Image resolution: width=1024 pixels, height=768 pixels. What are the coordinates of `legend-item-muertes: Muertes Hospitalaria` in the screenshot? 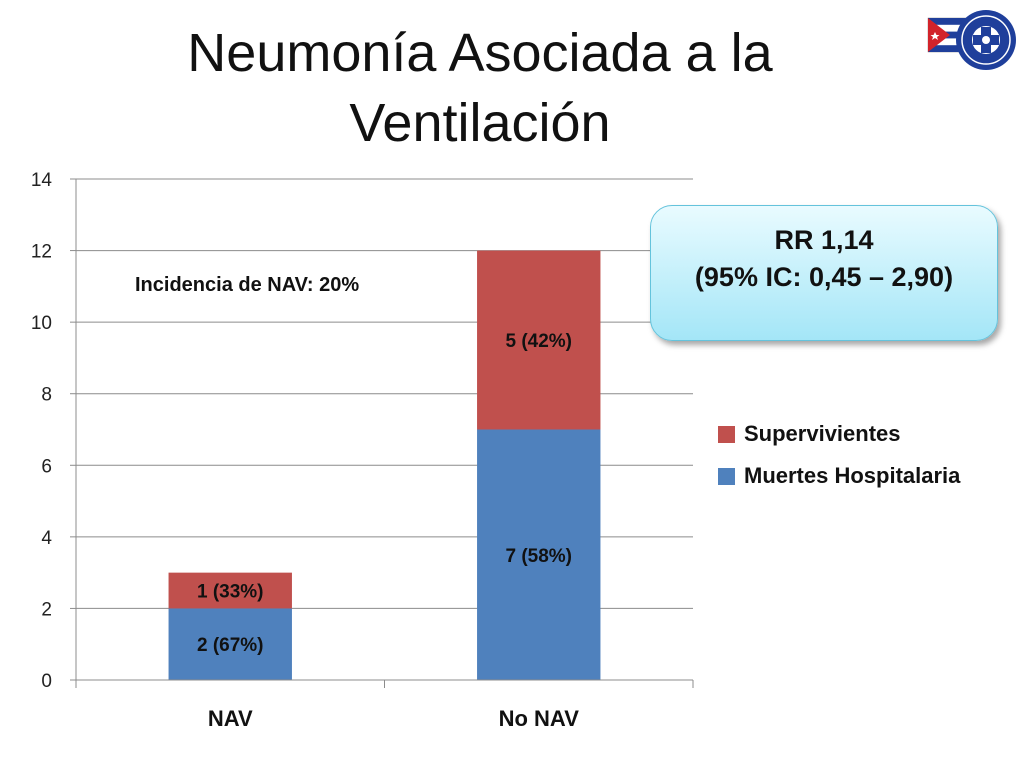 It's located at (839, 476).